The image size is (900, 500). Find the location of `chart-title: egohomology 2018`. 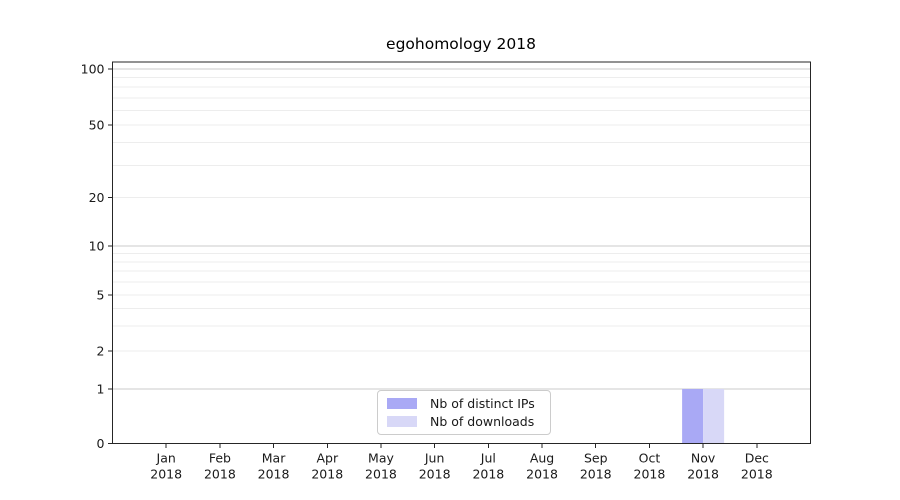

chart-title: egohomology 2018 is located at coordinates (461, 44).